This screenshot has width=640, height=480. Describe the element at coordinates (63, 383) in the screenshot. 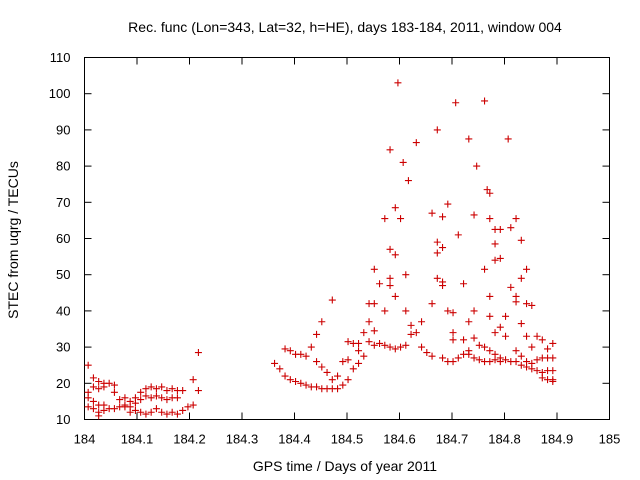

I see `y-tick-label: 20` at that location.